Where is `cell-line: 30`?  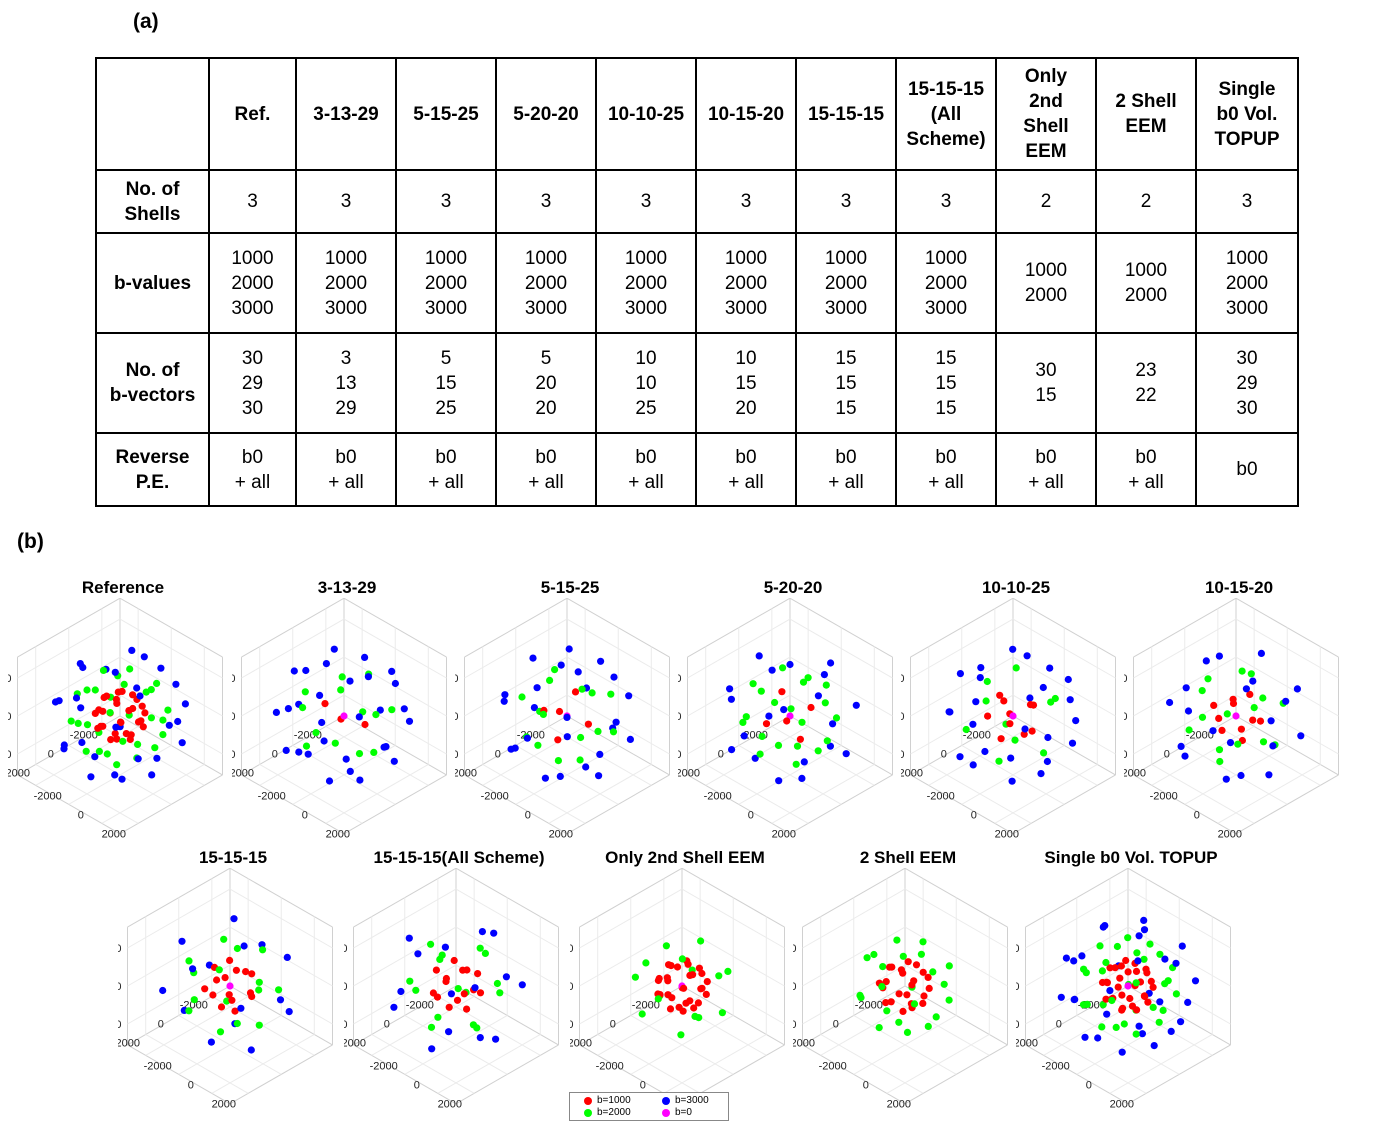 cell-line: 30 is located at coordinates (252, 408).